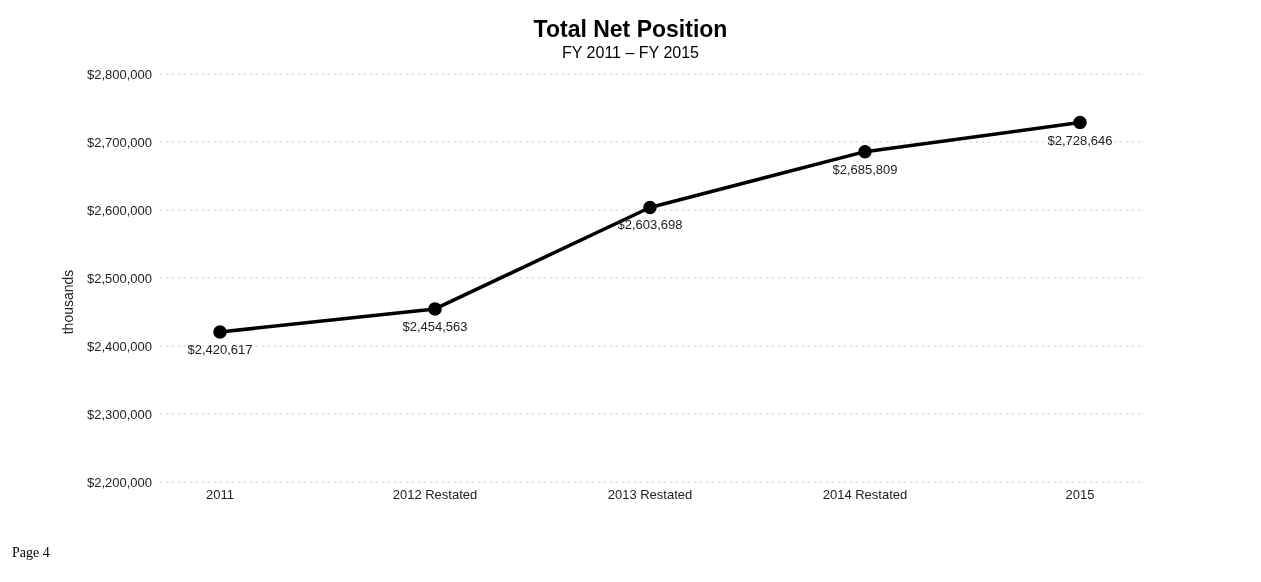 The height and width of the screenshot is (582, 1261). Describe the element at coordinates (119, 414) in the screenshot. I see `y-tick-label: $2,300,000` at that location.